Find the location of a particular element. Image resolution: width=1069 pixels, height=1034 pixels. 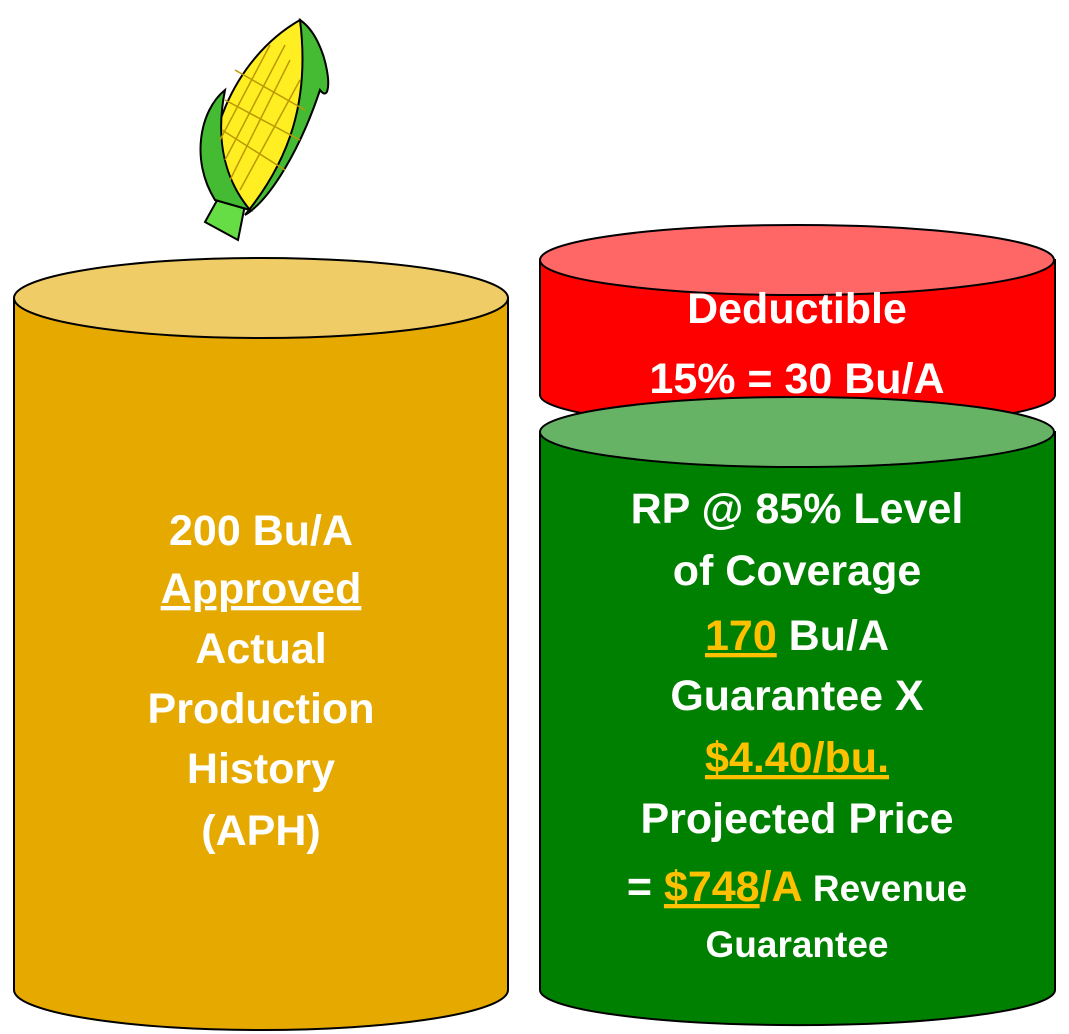

text-line: = $748/A Revenue is located at coordinates (797, 887).